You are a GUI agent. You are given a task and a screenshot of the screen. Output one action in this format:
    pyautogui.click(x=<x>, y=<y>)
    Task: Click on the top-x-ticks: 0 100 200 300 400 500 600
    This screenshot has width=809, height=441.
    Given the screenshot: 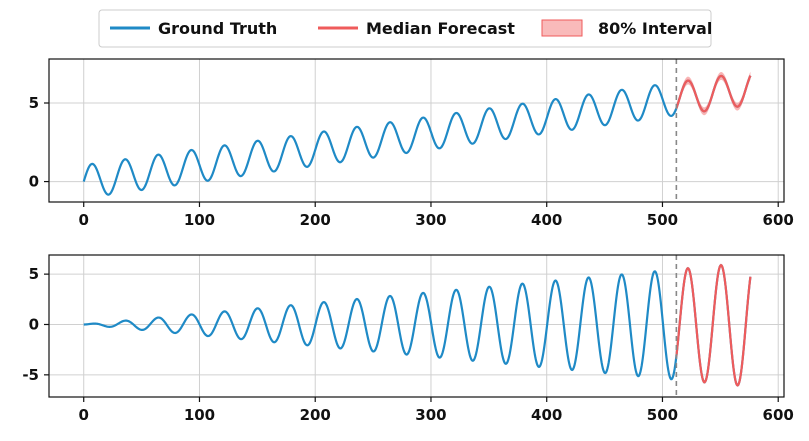 What is the action you would take?
    pyautogui.click(x=436, y=215)
    